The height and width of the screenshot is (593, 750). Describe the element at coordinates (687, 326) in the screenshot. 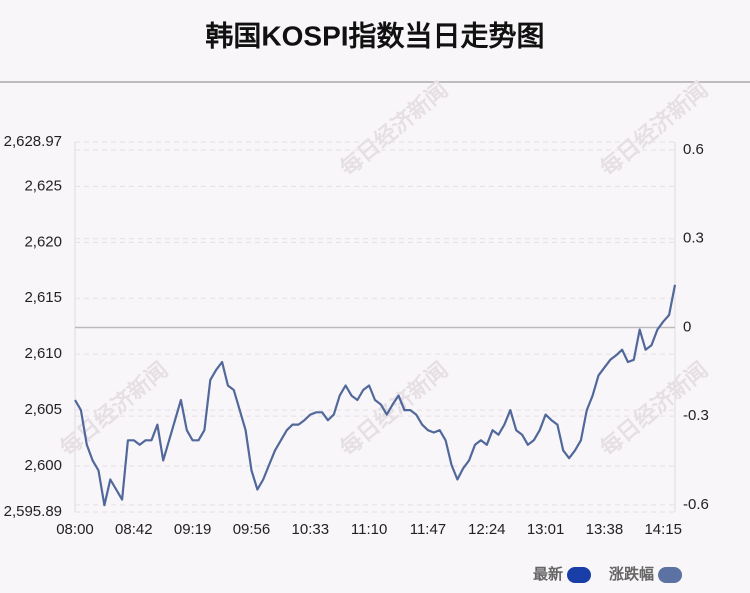

I see `y2-tick-label: 0` at that location.